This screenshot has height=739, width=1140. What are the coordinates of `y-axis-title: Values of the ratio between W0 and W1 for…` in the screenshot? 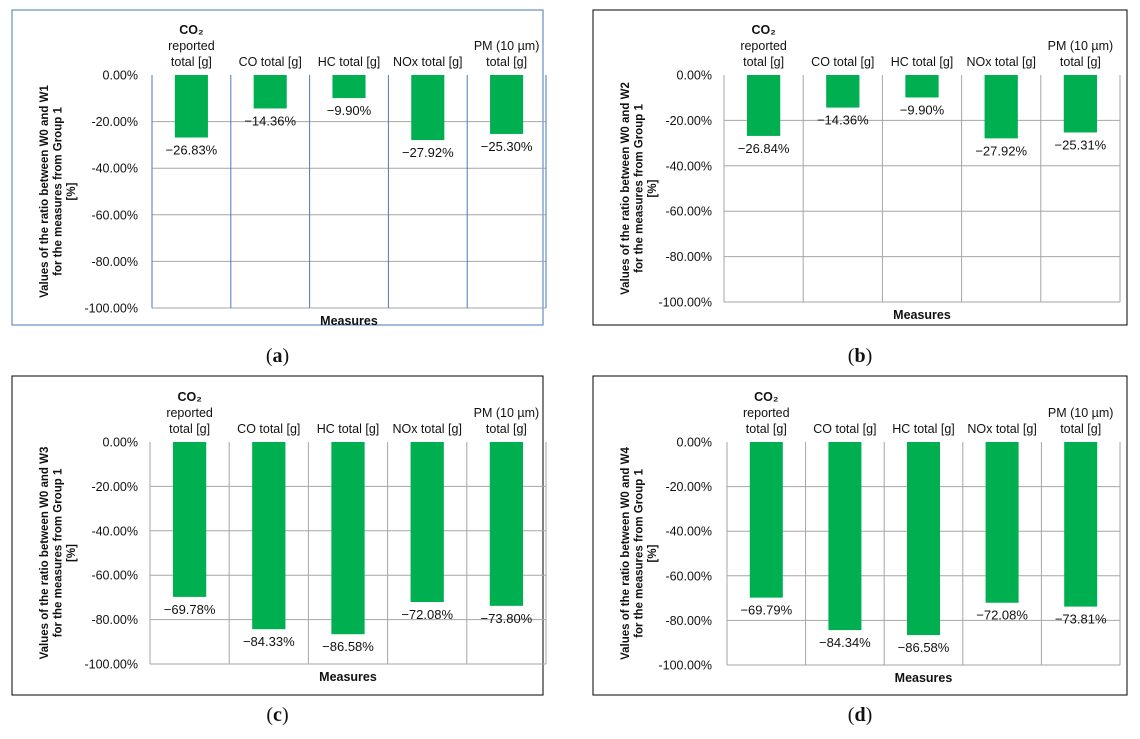 It's located at (58, 191).